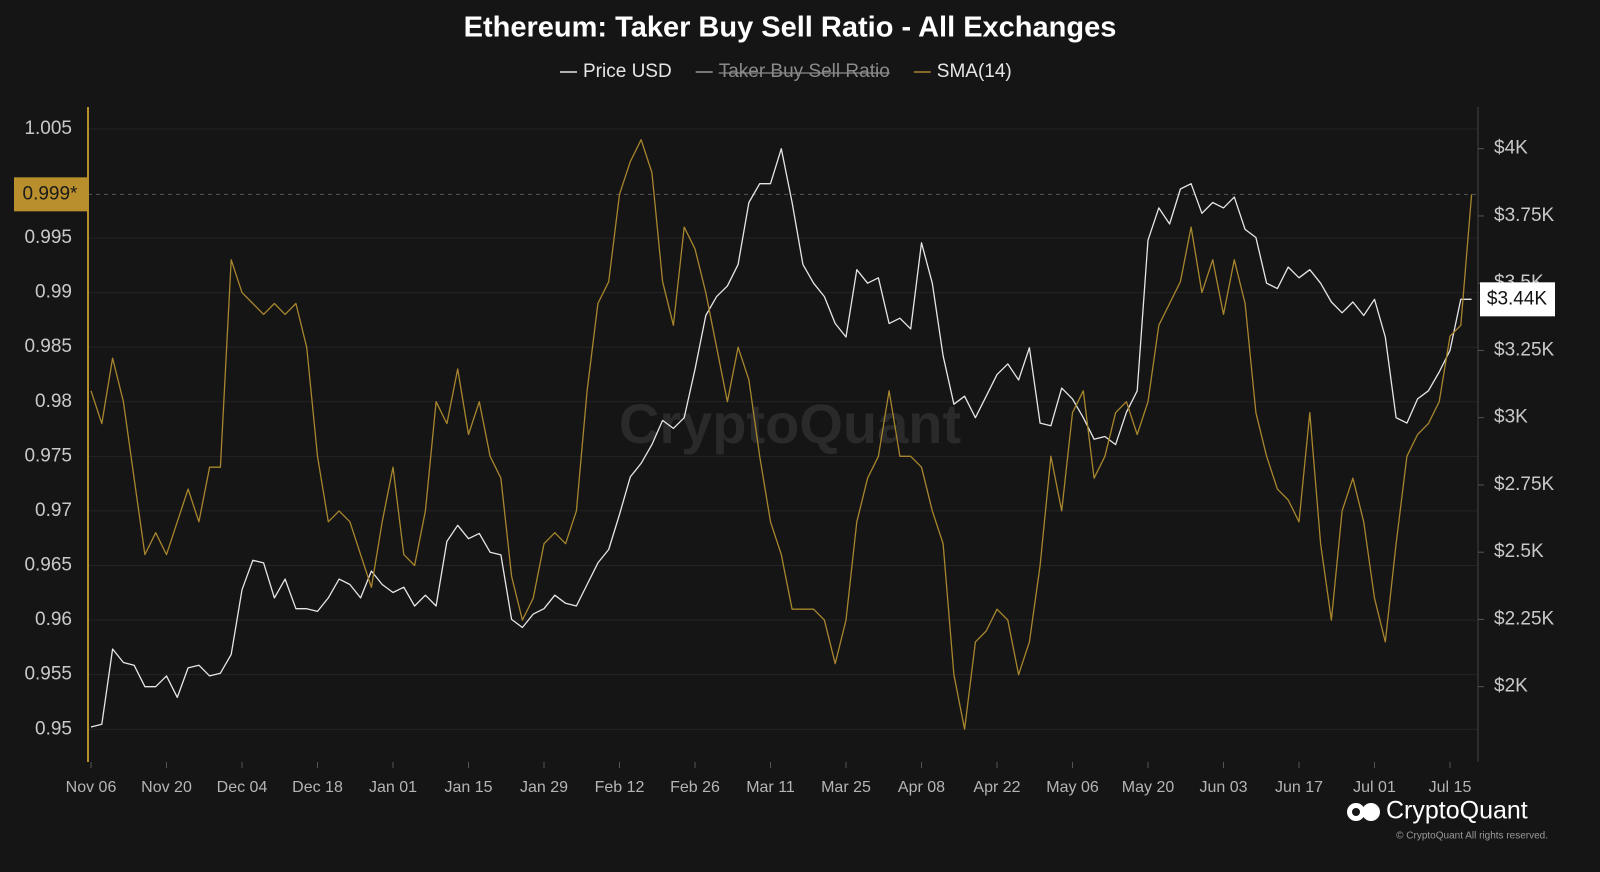  I want to click on y-tick-label: 0.98, so click(53, 401).